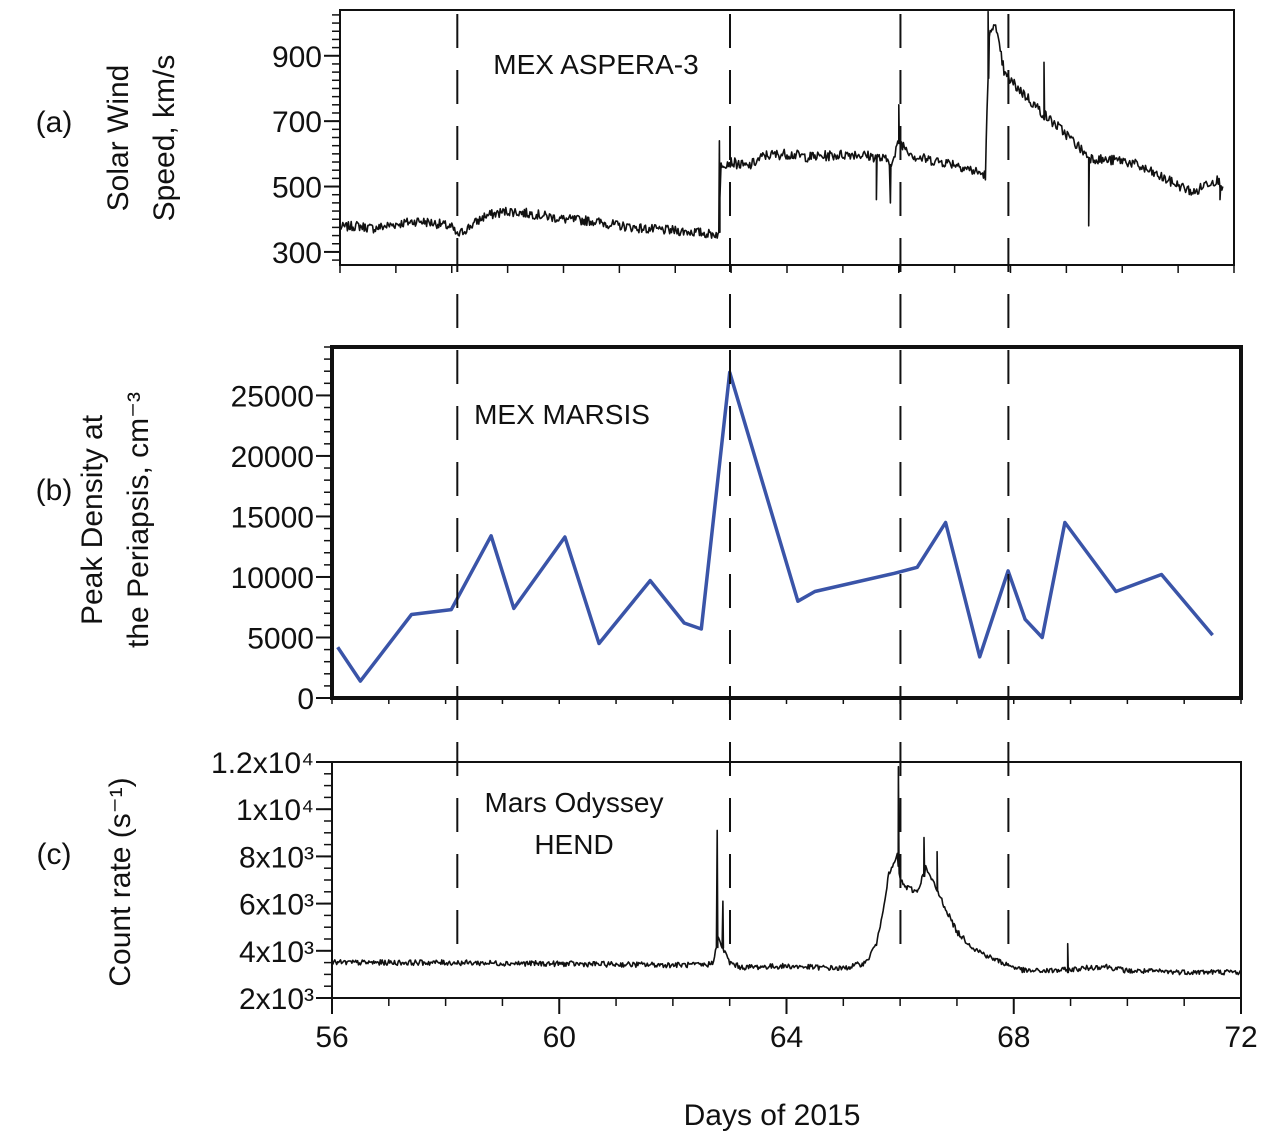 This screenshot has height=1143, width=1270. What do you see at coordinates (573, 844) in the screenshot?
I see `instrument-label: HEND` at bounding box center [573, 844].